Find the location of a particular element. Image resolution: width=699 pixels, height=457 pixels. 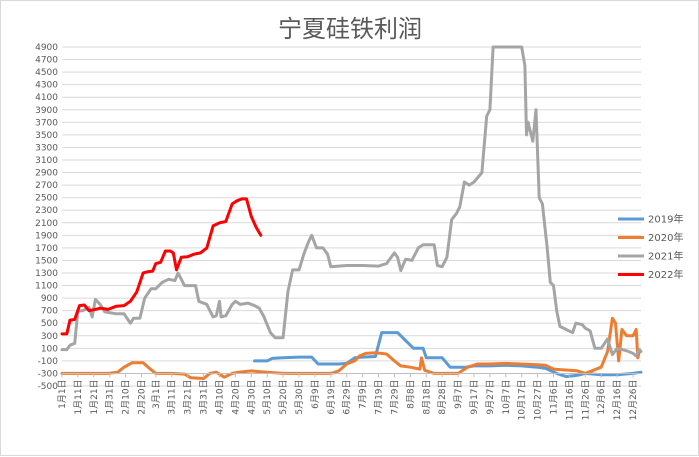

y-tick-label: 4100 is located at coordinates (46, 98).